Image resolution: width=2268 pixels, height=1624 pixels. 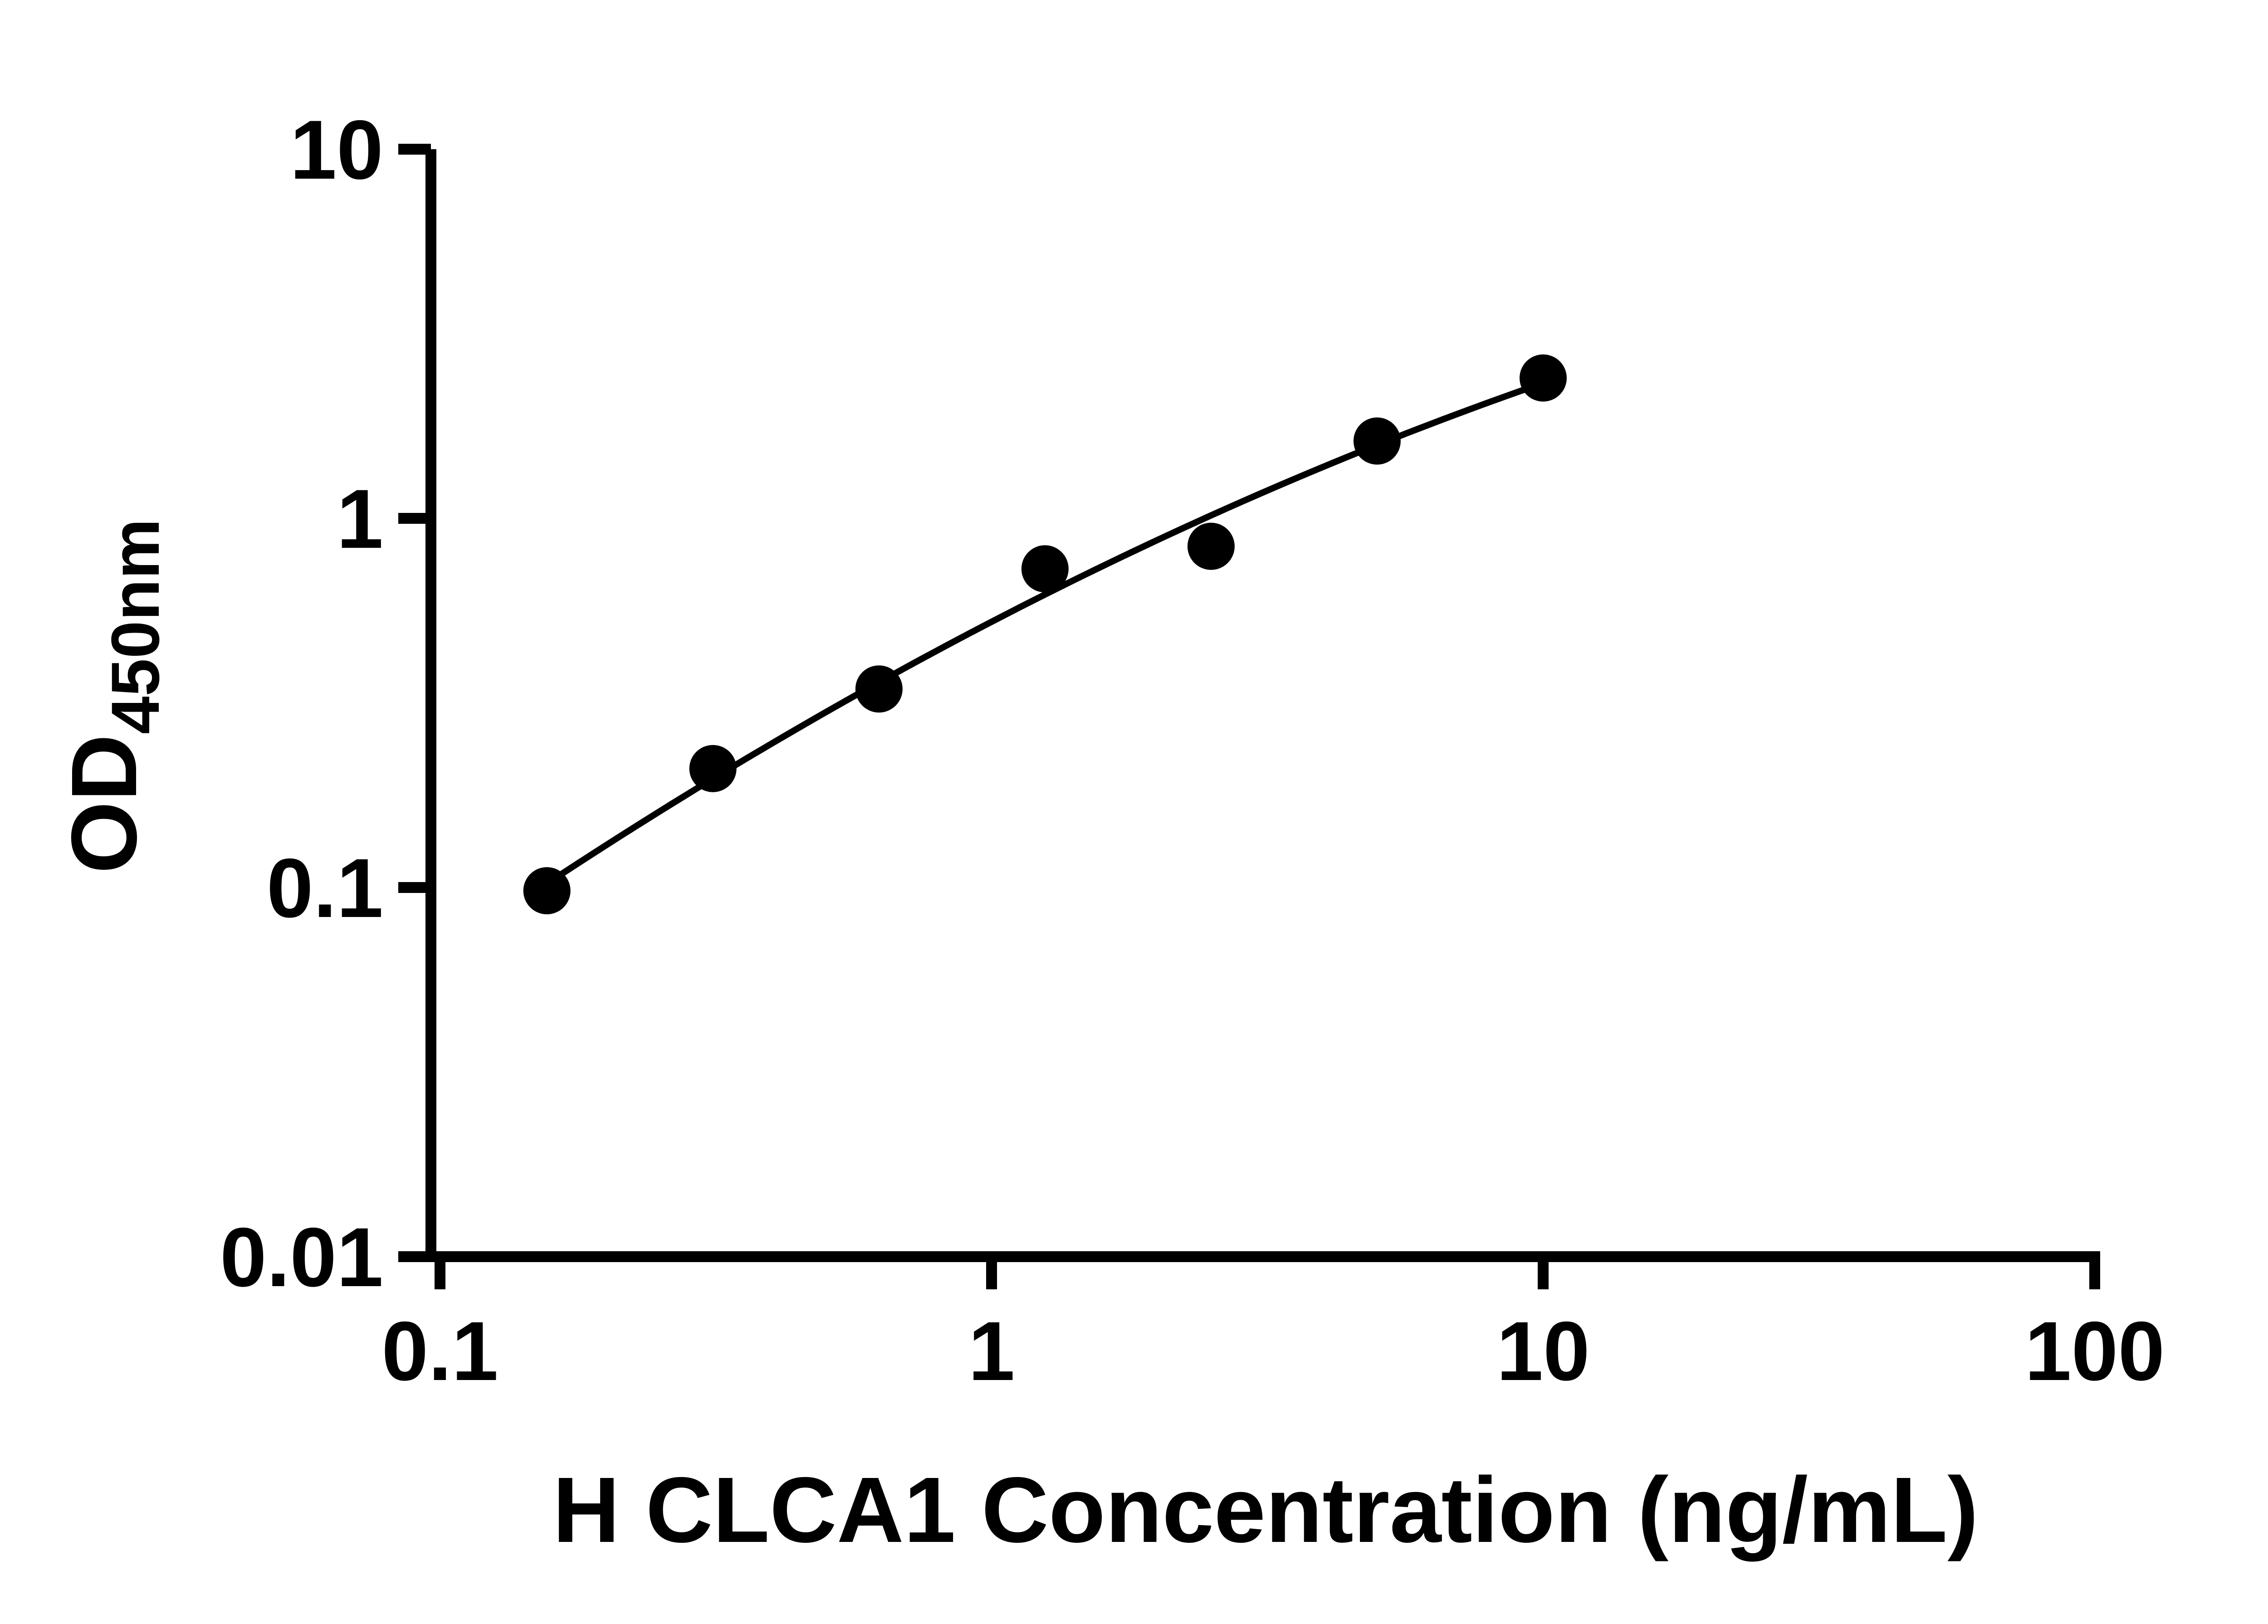 I want to click on x-tick-label-1: 1, so click(x=992, y=1351).